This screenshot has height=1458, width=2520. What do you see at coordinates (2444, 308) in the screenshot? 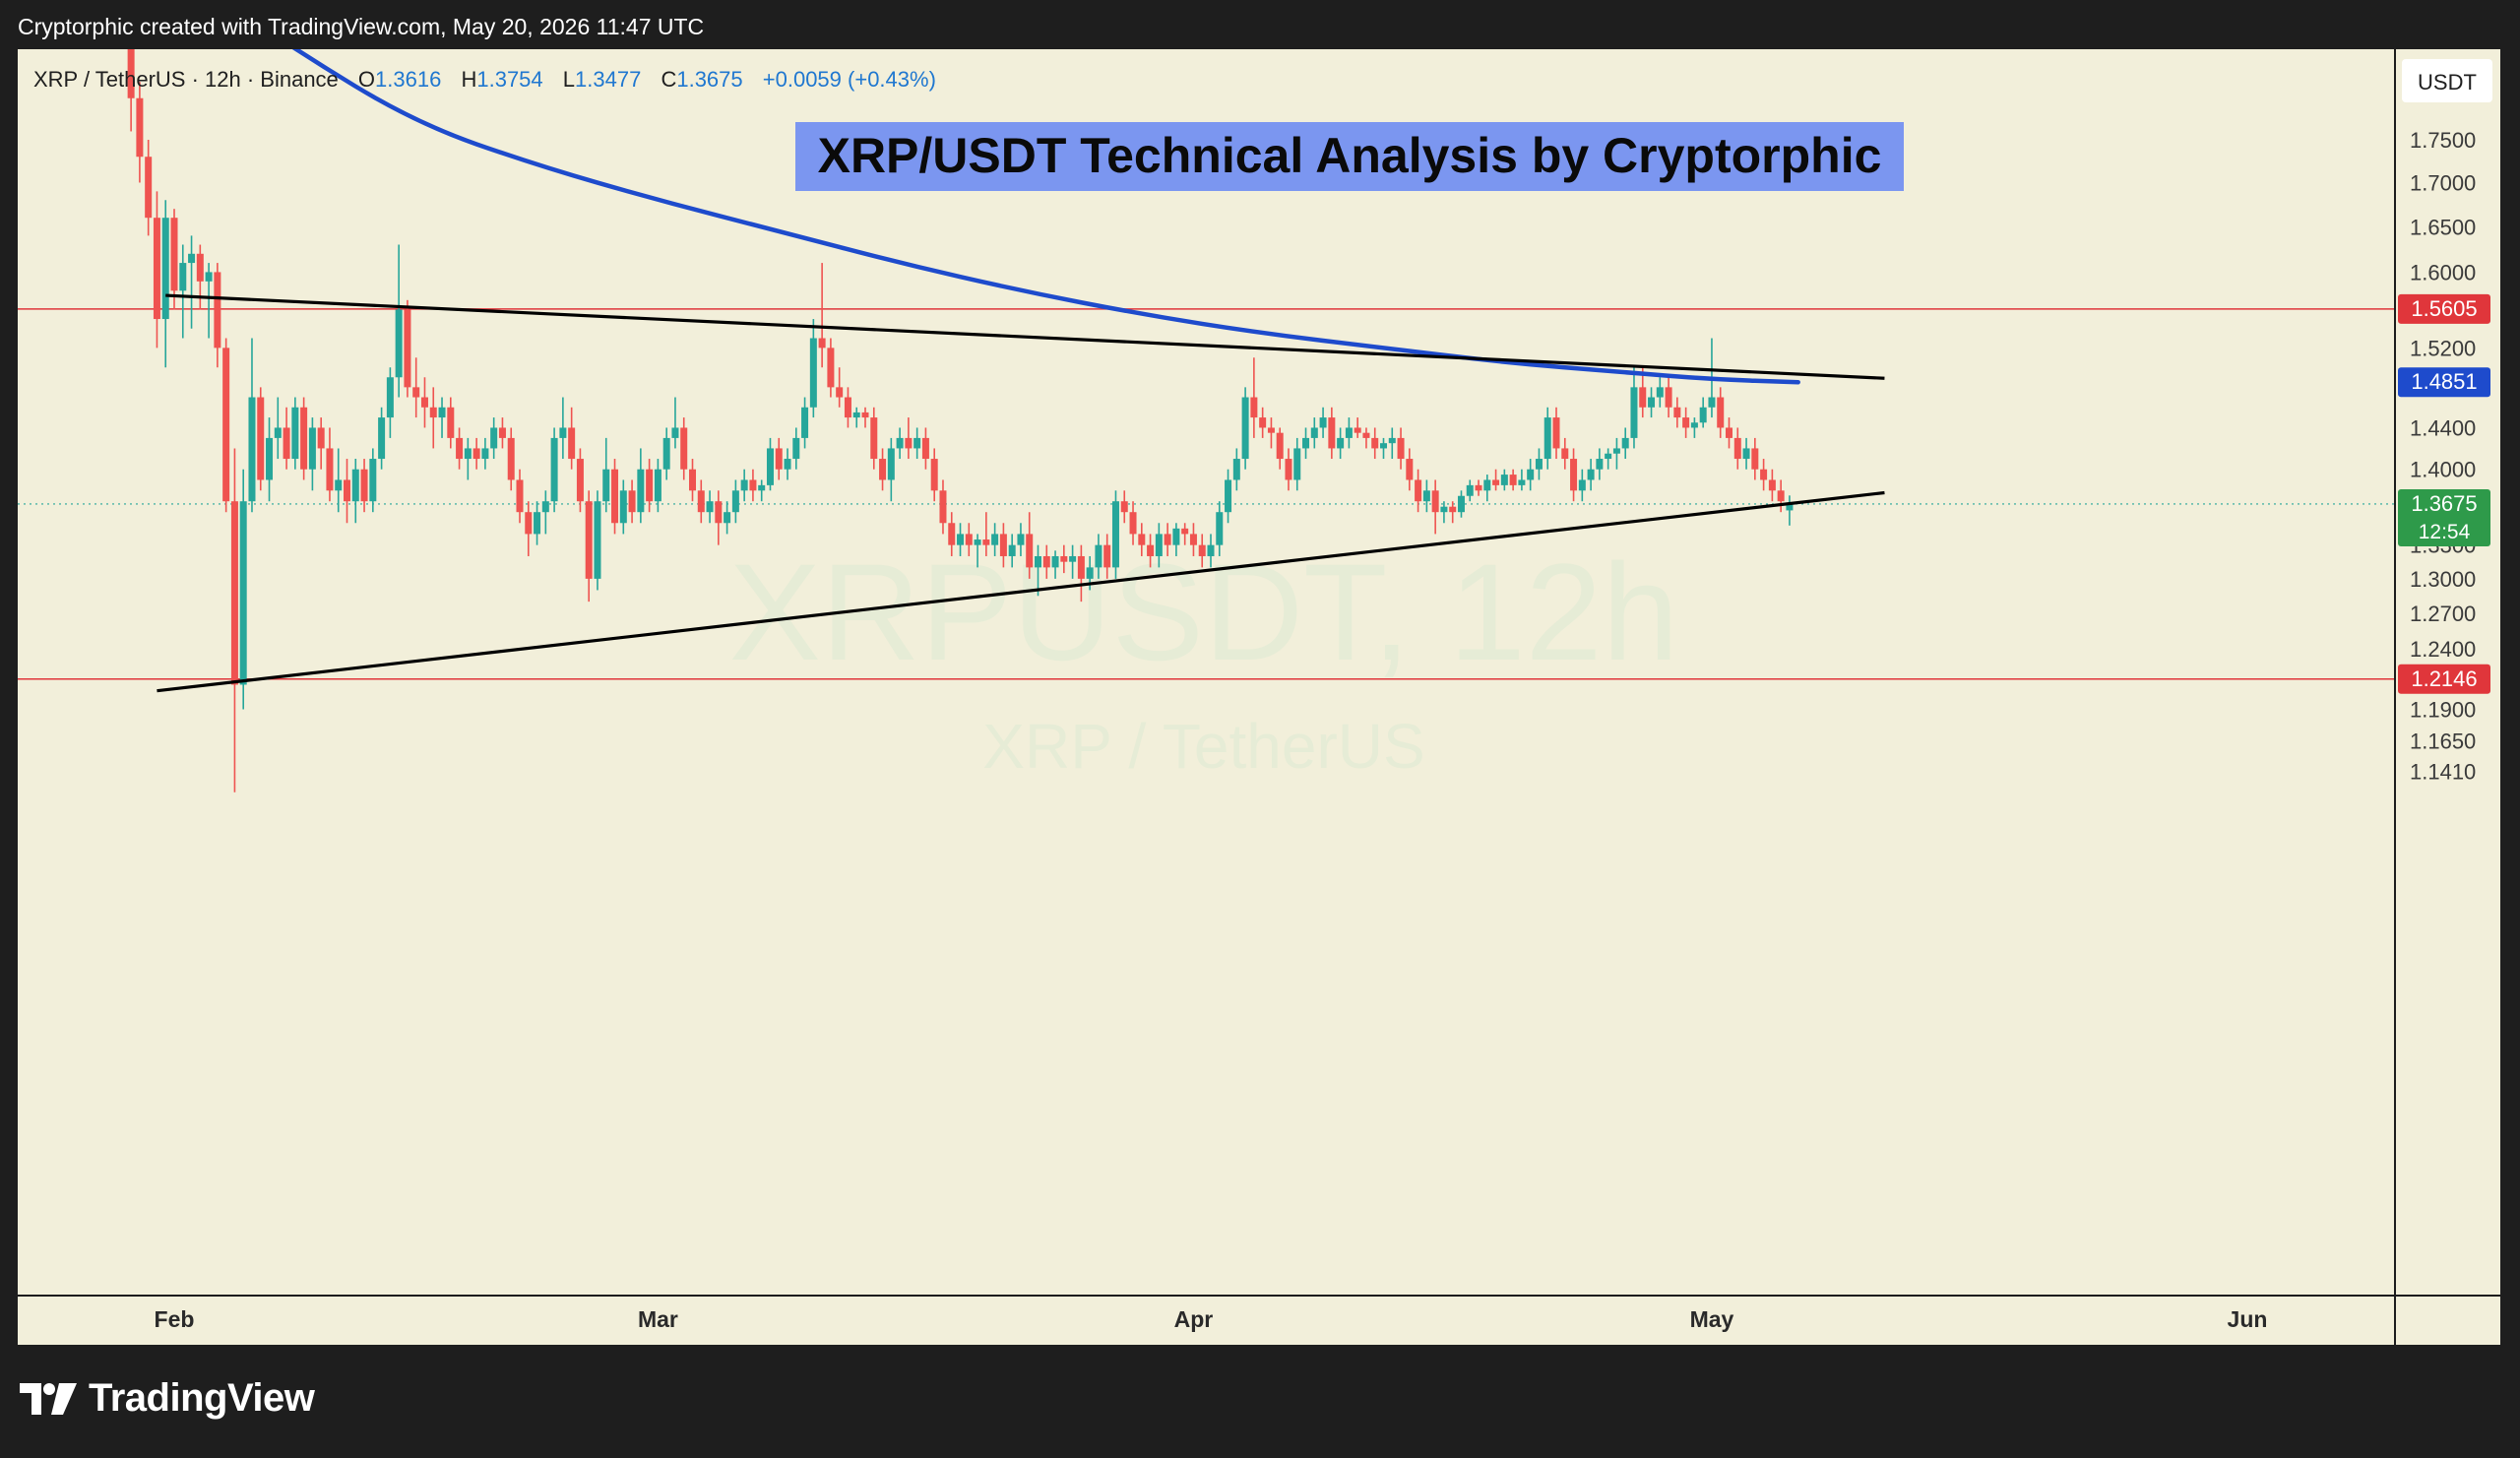
I see `level-tag-upper-value: 1.5605` at bounding box center [2444, 308].